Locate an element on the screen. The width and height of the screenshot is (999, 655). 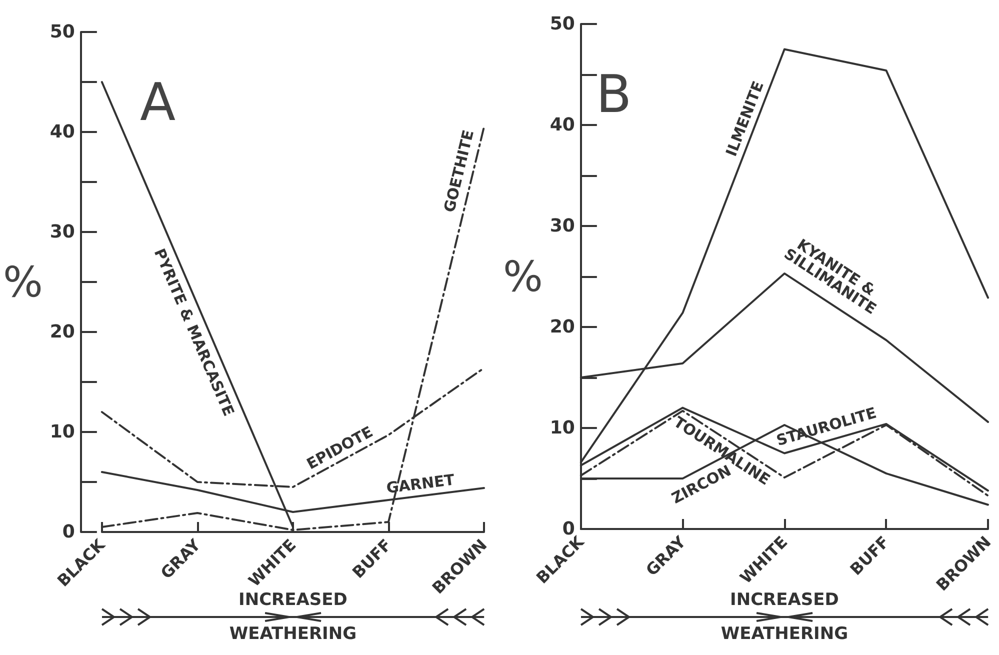
text: GARNET is located at coordinates (420, 484).